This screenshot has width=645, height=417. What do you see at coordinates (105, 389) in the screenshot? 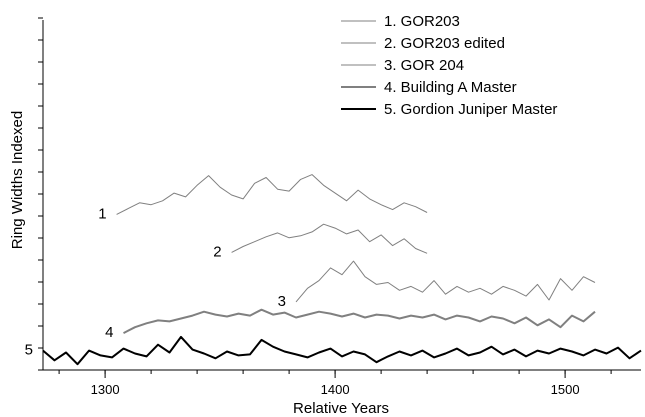
I see `x-tick-label: 1300` at bounding box center [105, 389].